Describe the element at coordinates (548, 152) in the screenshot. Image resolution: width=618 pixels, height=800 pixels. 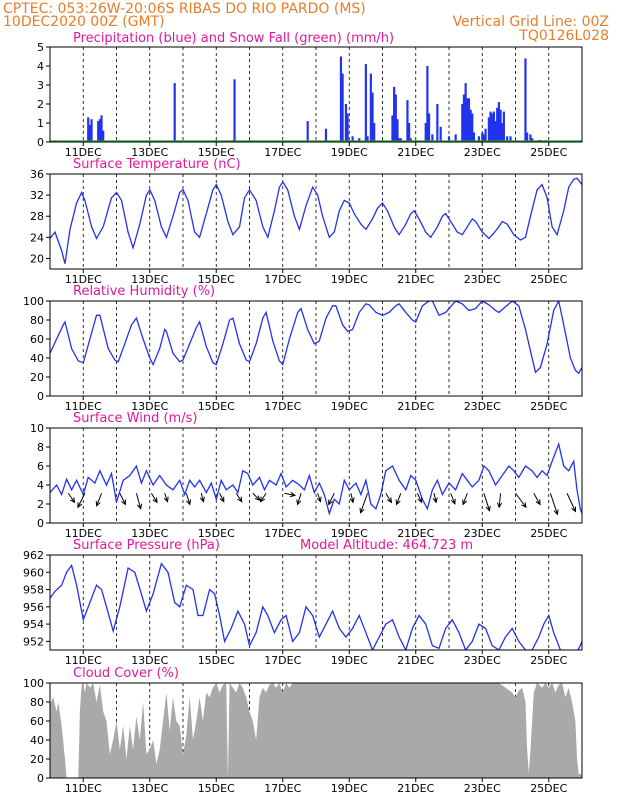
I see `precip-xtick-label: 25DEC` at that location.